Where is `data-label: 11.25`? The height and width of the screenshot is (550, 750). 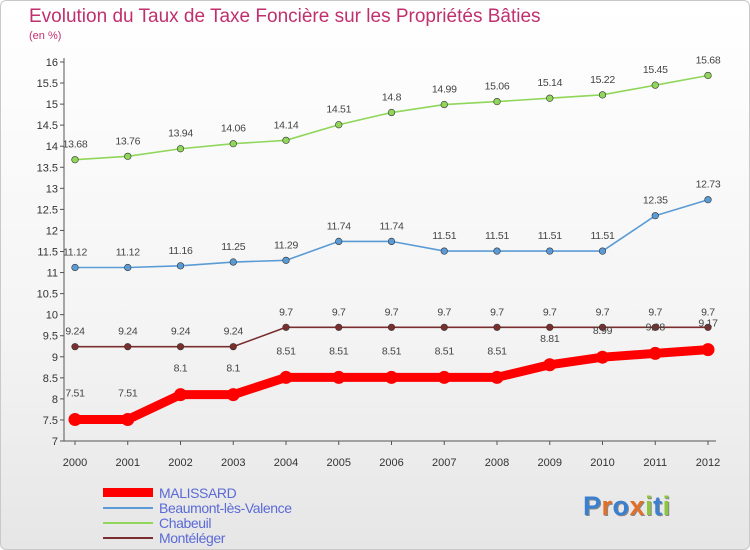
data-label: 11.25 is located at coordinates (233, 247).